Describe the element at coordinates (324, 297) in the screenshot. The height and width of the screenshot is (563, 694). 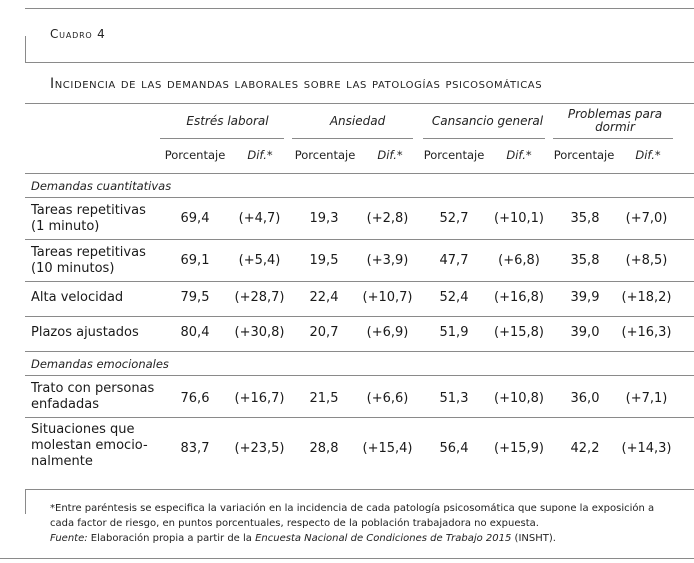
I see `cell: 22,4` at that location.